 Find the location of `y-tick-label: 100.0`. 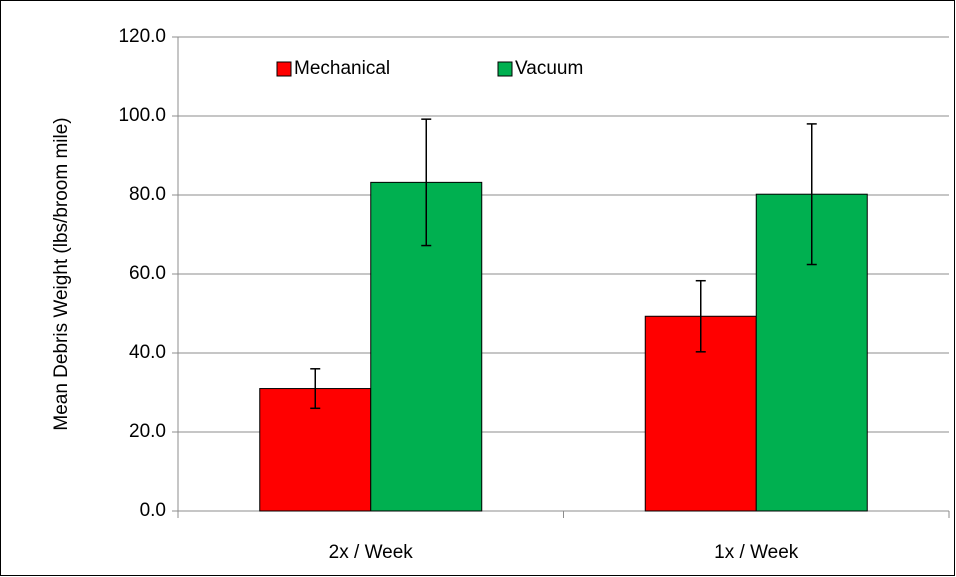

y-tick-label: 100.0 is located at coordinates (142, 115).